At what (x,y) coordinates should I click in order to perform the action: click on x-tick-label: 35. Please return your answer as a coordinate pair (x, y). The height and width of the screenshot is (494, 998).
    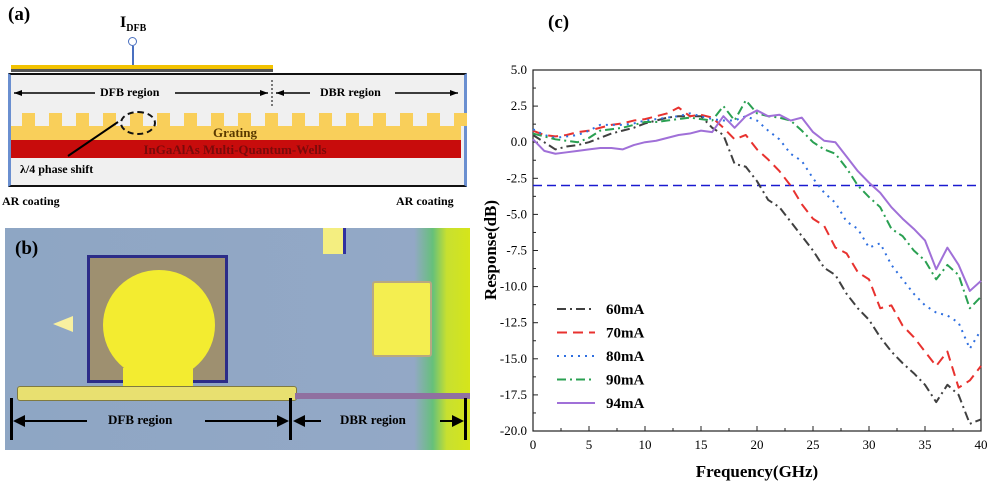
    Looking at the image, I should click on (925, 444).